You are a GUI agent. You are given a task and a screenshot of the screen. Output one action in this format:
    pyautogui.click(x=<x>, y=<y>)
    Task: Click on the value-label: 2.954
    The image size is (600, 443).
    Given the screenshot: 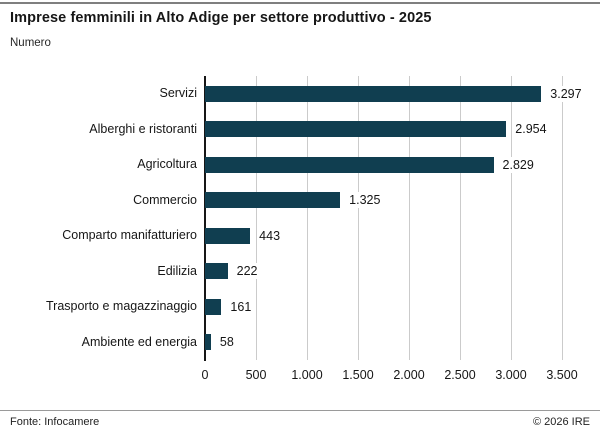 What is the action you would take?
    pyautogui.click(x=531, y=129)
    